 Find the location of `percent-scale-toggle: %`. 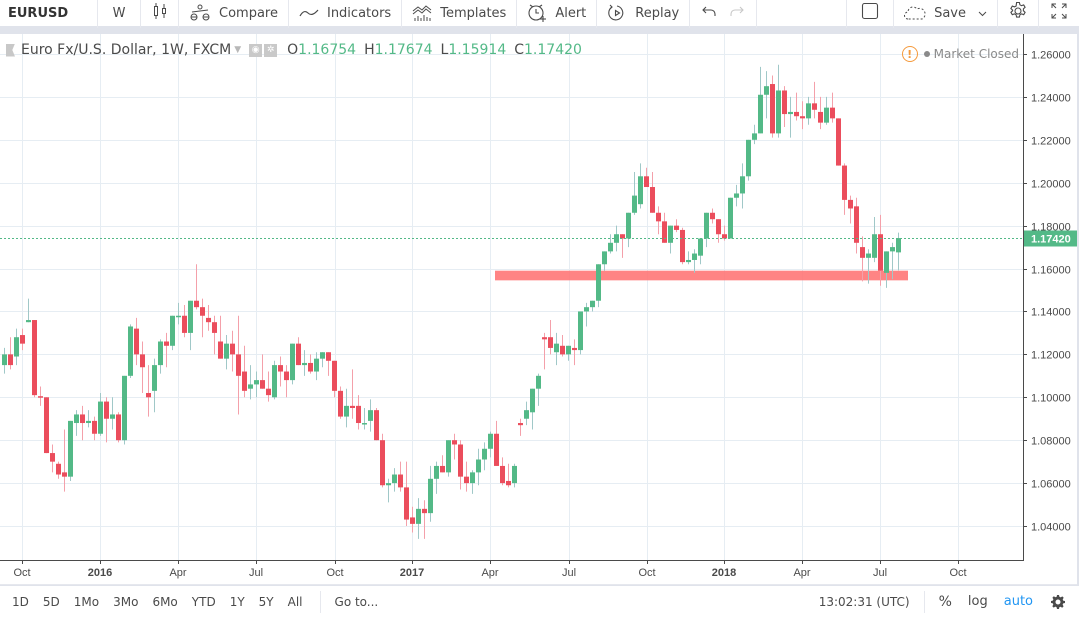

percent-scale-toggle: % is located at coordinates (945, 601).